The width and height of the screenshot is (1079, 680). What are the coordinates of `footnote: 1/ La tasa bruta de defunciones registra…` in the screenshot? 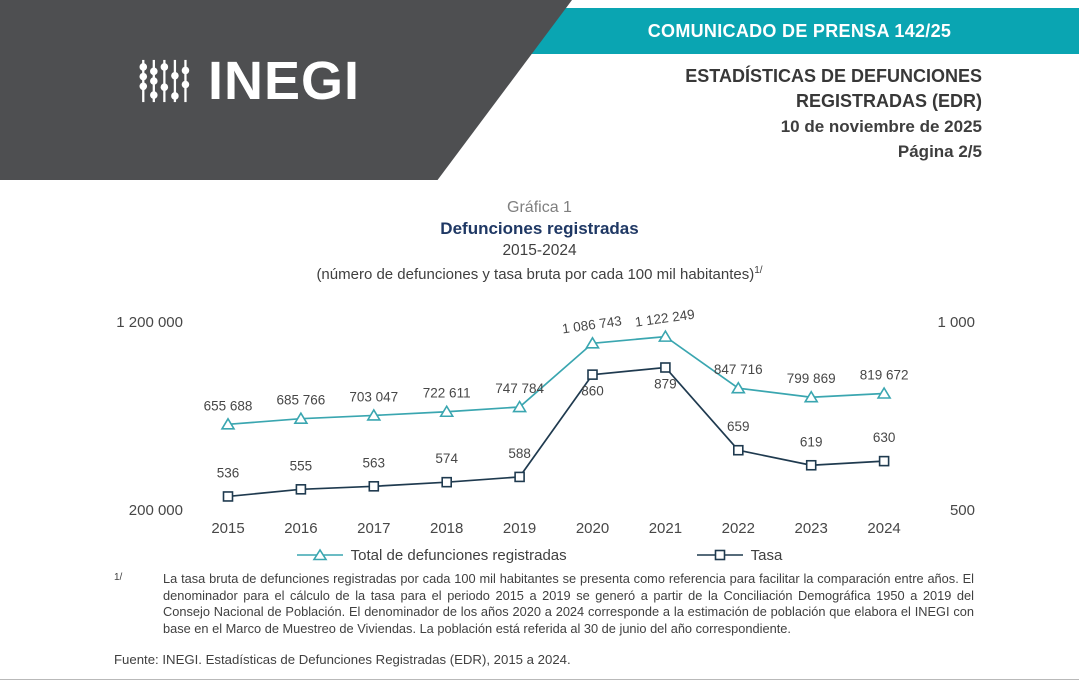 It's located at (544, 604).